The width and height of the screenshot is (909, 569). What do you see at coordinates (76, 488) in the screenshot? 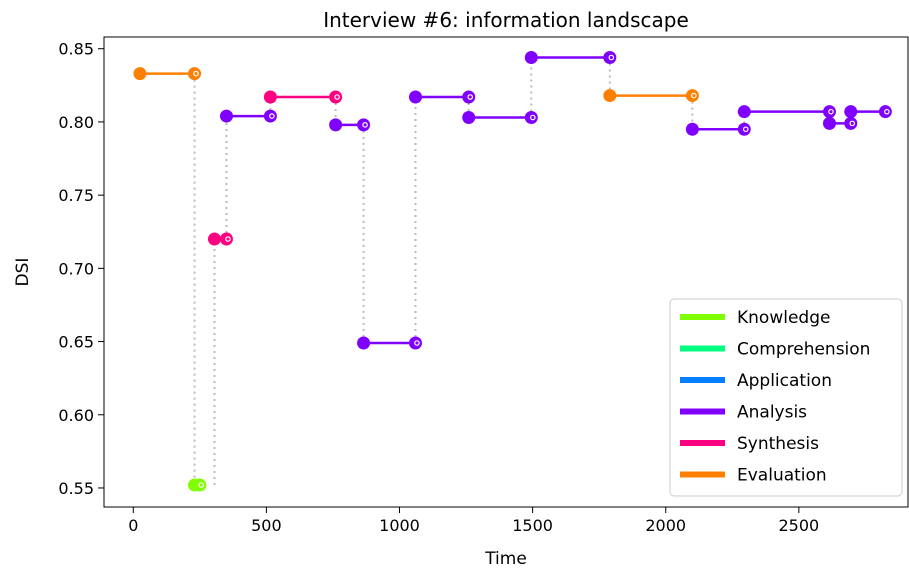
I see `y-tick-label: 0.55` at bounding box center [76, 488].